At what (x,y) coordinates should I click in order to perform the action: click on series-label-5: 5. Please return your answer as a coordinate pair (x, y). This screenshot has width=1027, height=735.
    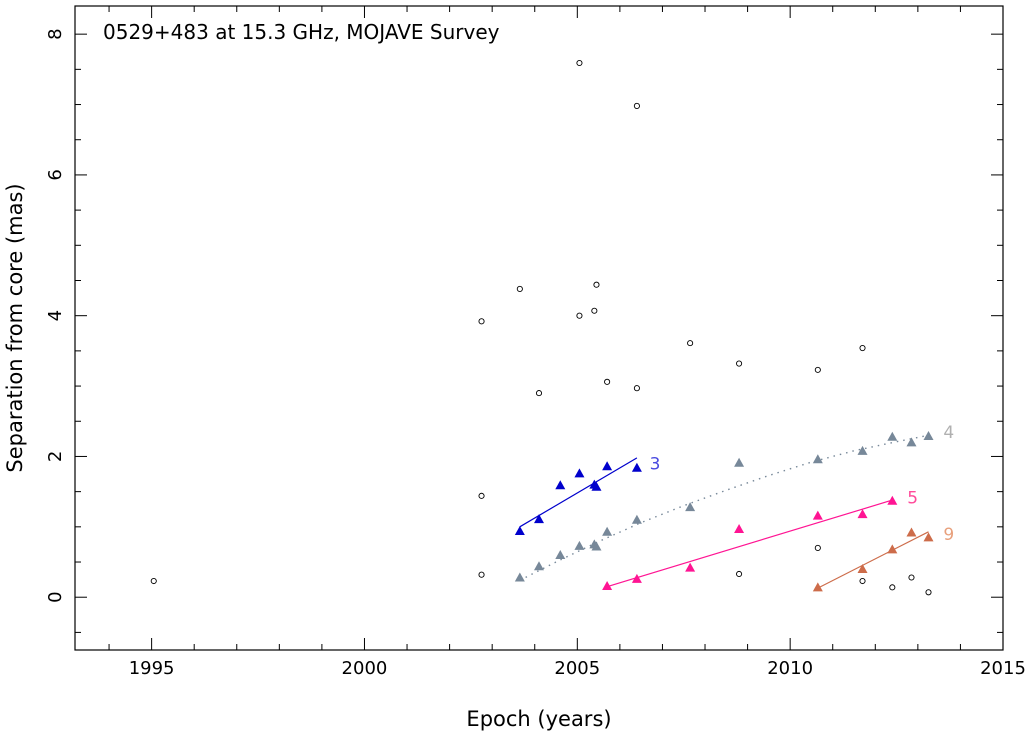
    Looking at the image, I should click on (912, 498).